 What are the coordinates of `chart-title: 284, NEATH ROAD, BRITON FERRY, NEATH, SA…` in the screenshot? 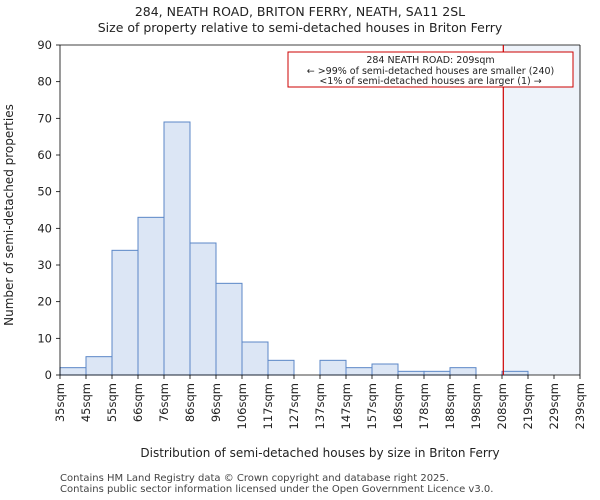 It's located at (300, 11).